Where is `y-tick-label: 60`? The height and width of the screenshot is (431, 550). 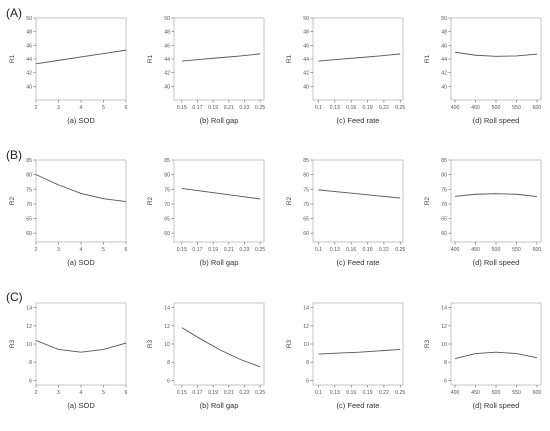 y-tick-label: 60 is located at coordinates (29, 234).